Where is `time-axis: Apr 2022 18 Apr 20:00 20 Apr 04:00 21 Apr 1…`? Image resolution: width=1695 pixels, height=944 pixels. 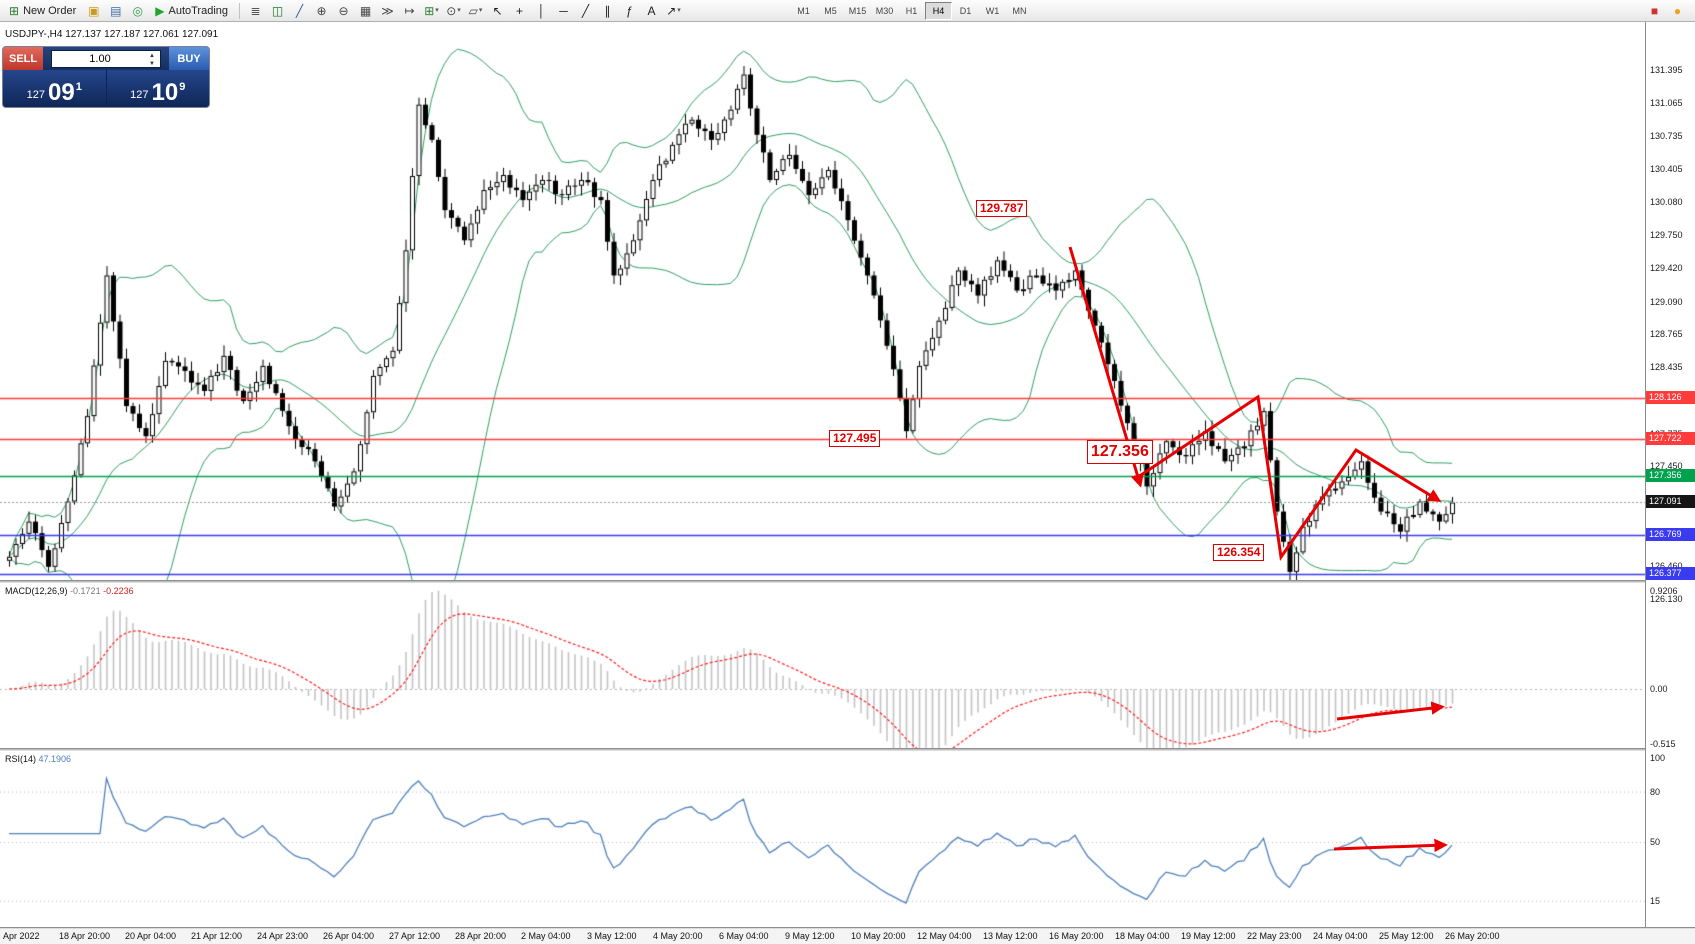 time-axis: Apr 2022 18 Apr 20:00 20 Apr 04:00 21 Apr 1… is located at coordinates (847, 936).